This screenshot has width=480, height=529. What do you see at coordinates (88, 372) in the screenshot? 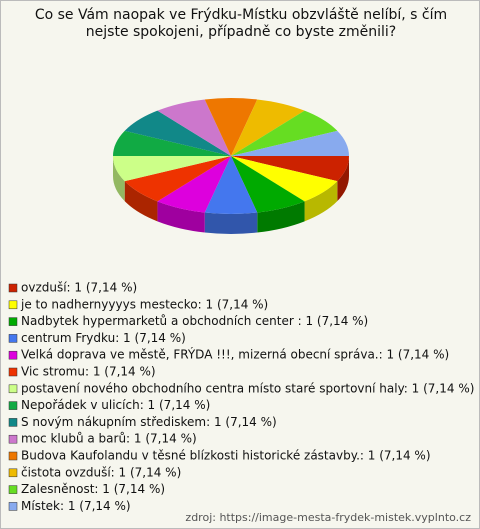
I see `legend-label: Vic stromu: 1 (7,14 %)` at bounding box center [88, 372].